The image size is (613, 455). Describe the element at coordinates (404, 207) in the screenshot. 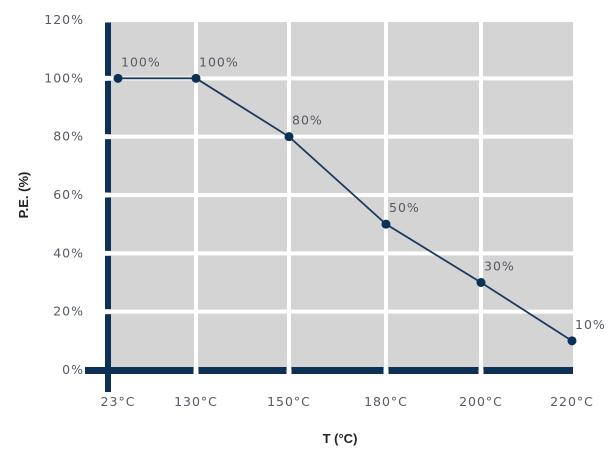

I see `data-label: 50%` at that location.